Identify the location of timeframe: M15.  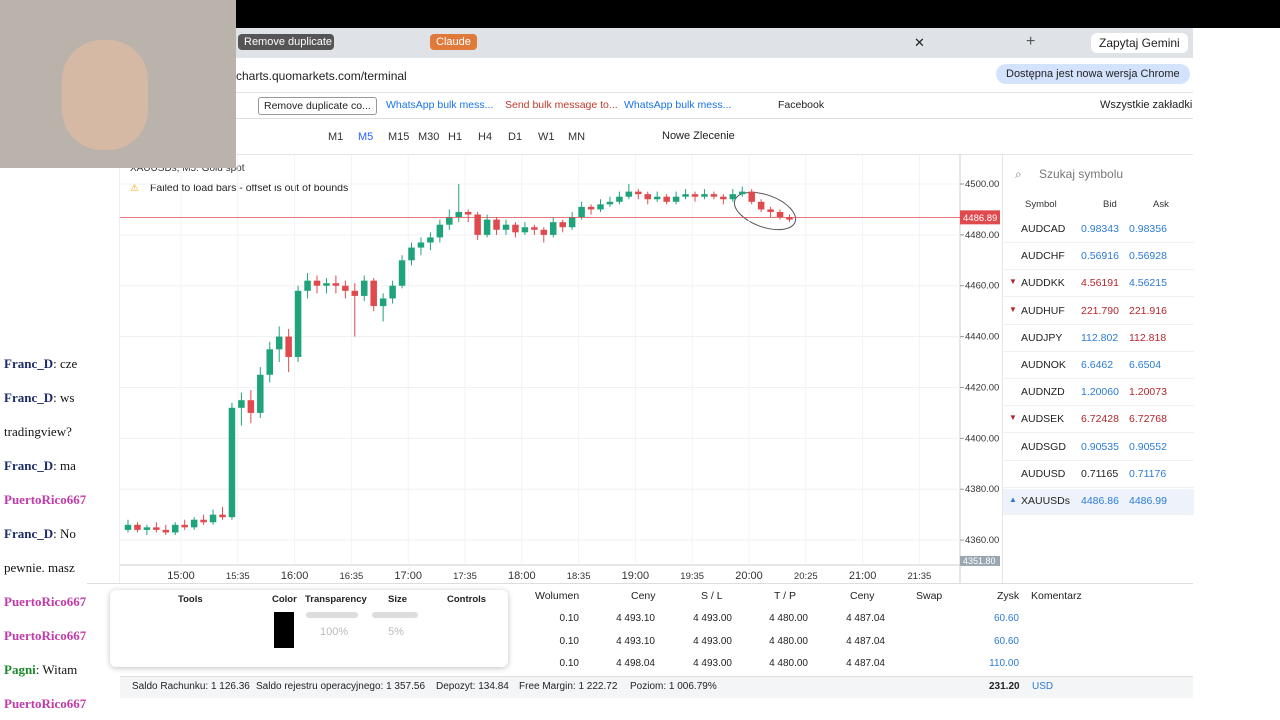
(399, 137).